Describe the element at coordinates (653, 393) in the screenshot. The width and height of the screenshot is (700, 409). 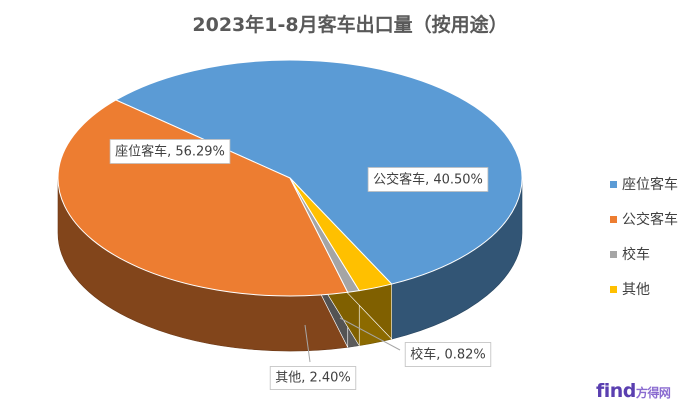
I see `watermark-sub: 方得网` at that location.